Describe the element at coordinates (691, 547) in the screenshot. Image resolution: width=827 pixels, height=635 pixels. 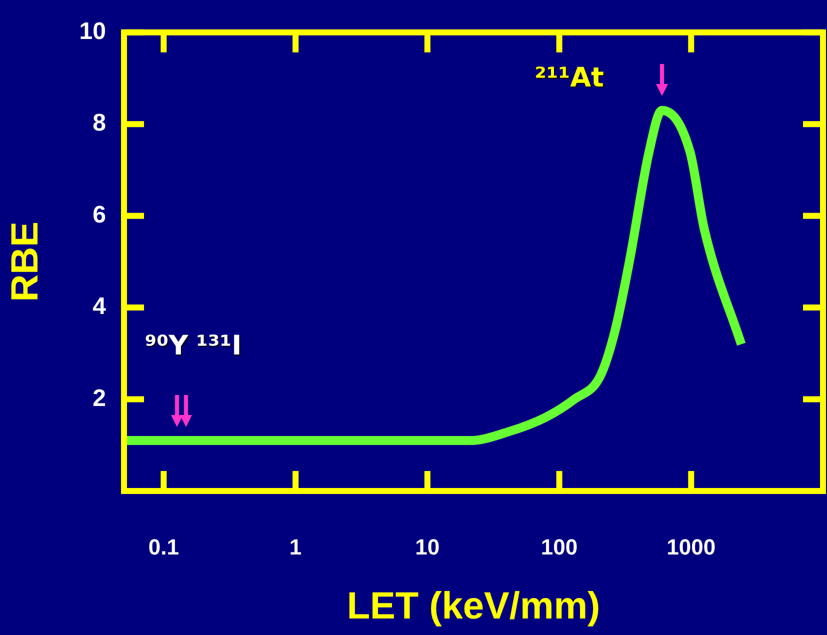
I see `x-tick-label: 1000` at that location.